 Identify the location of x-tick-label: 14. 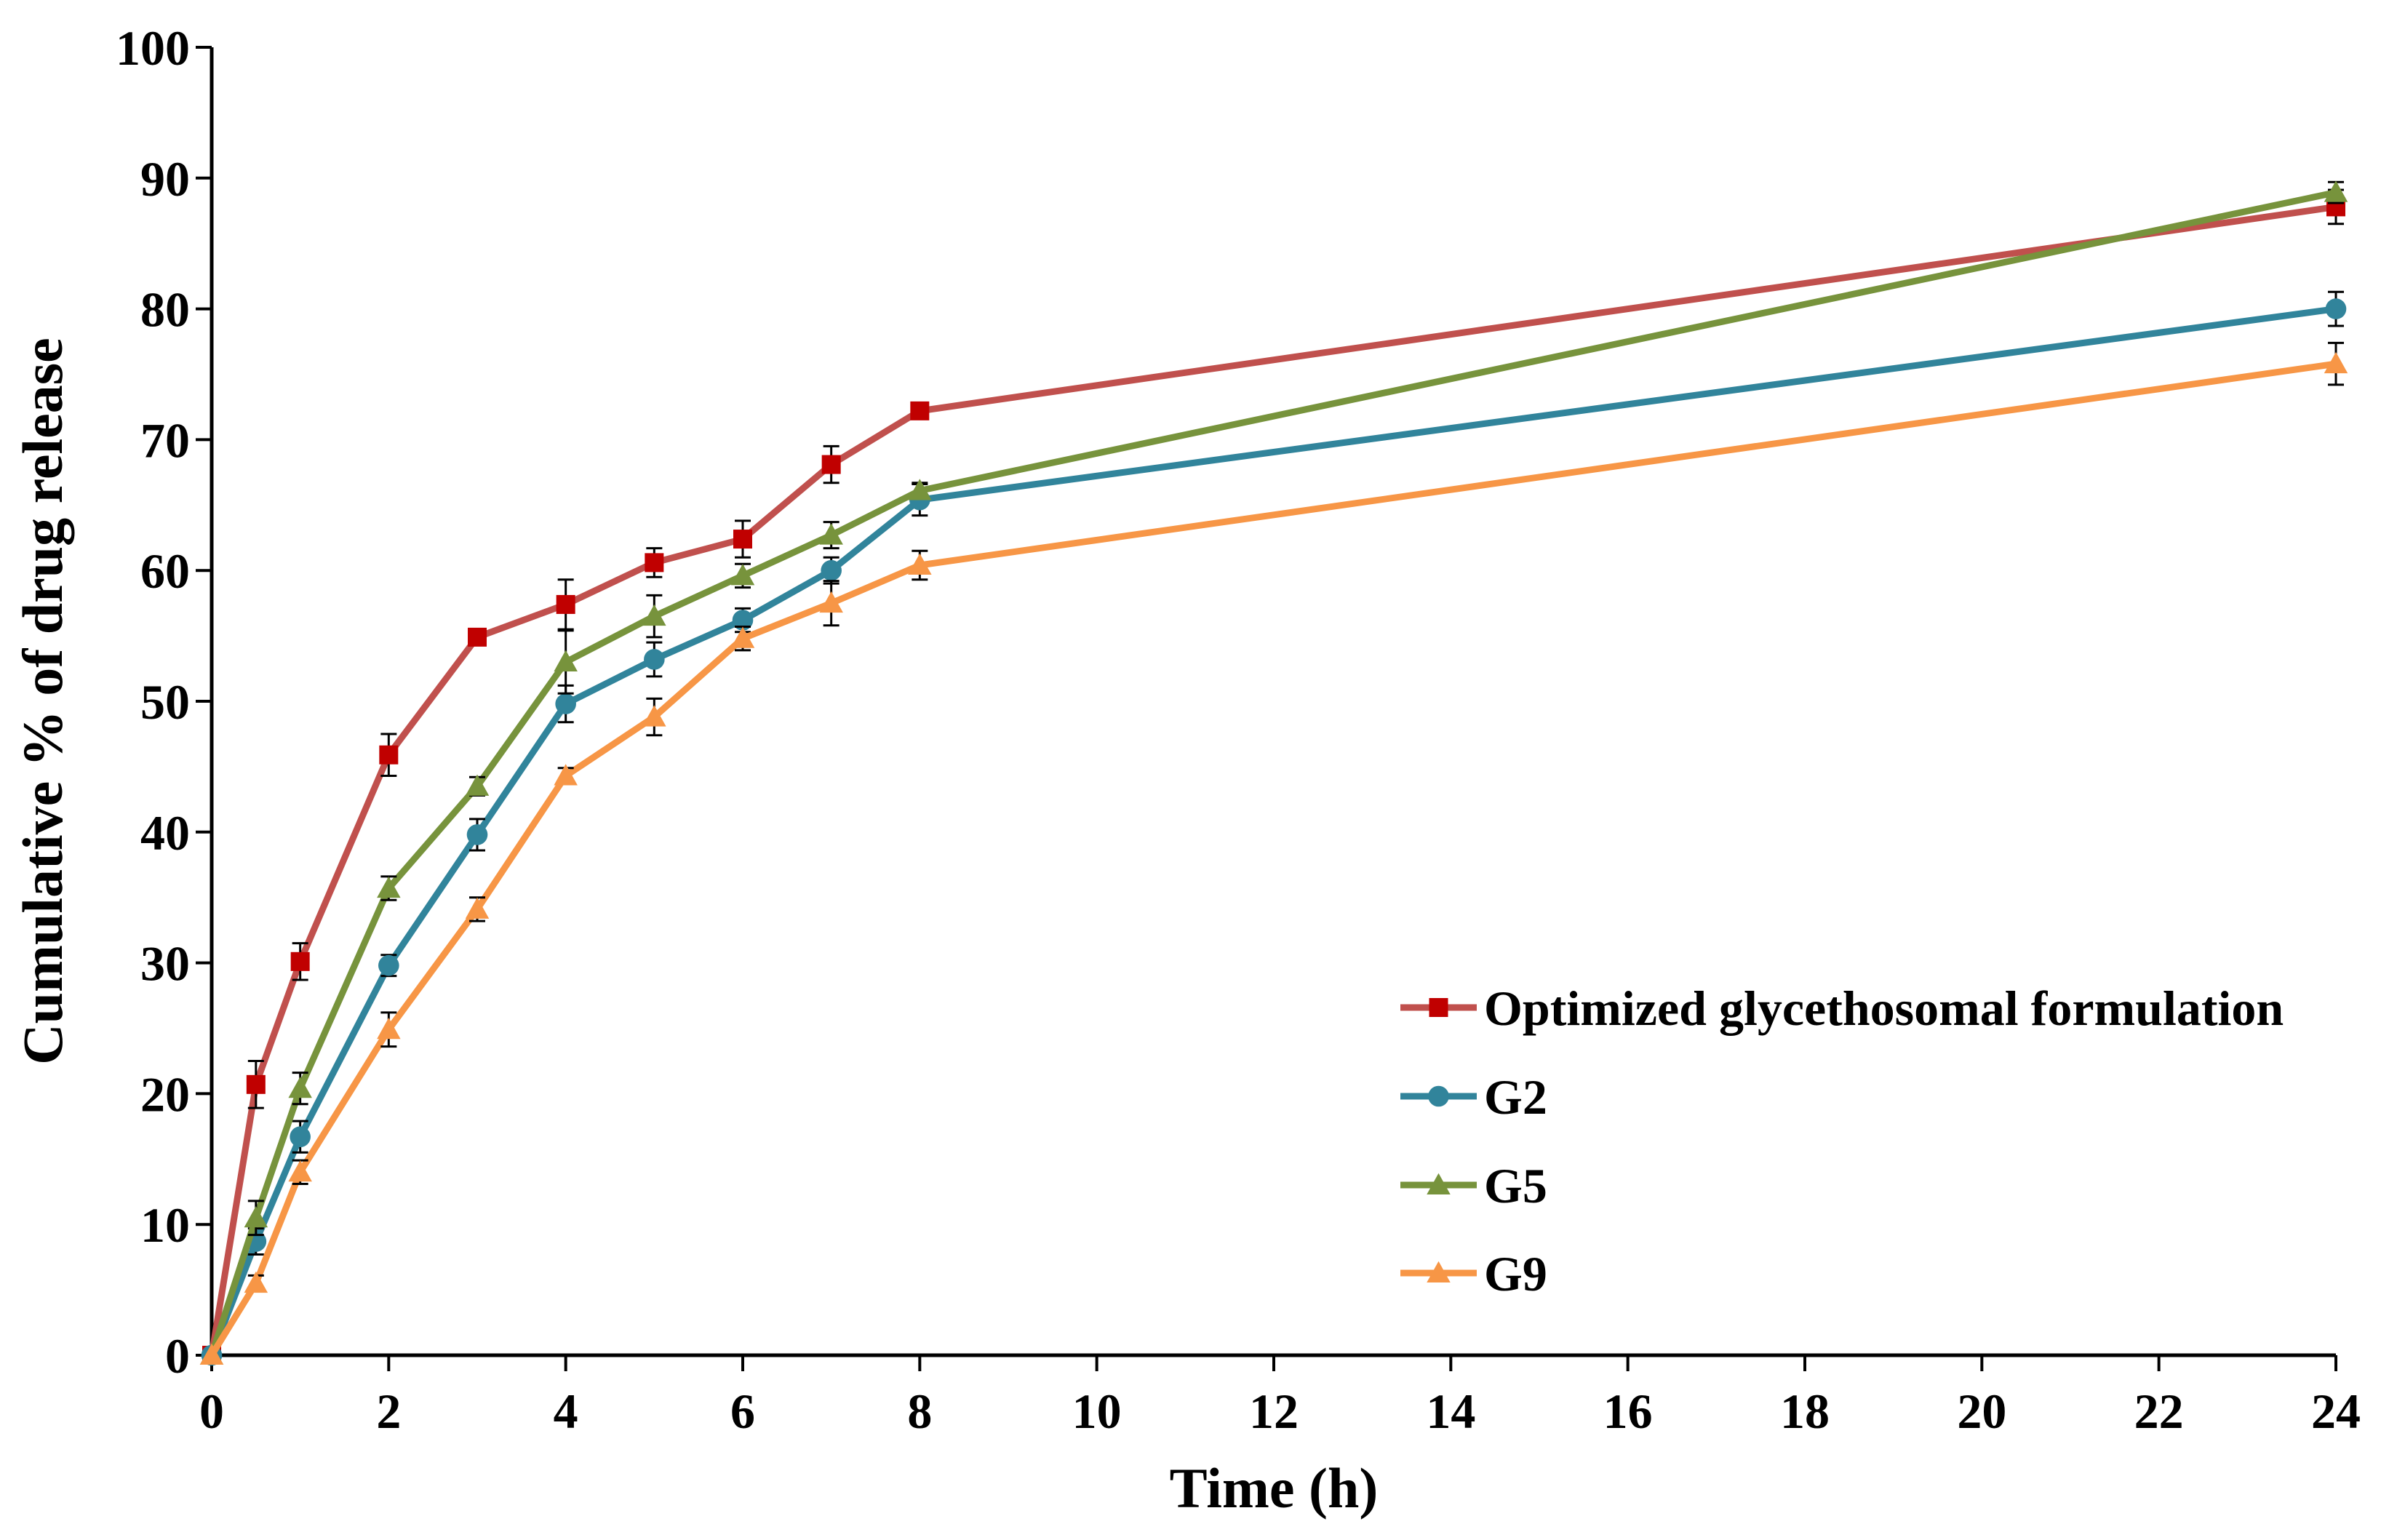
(1450, 1412).